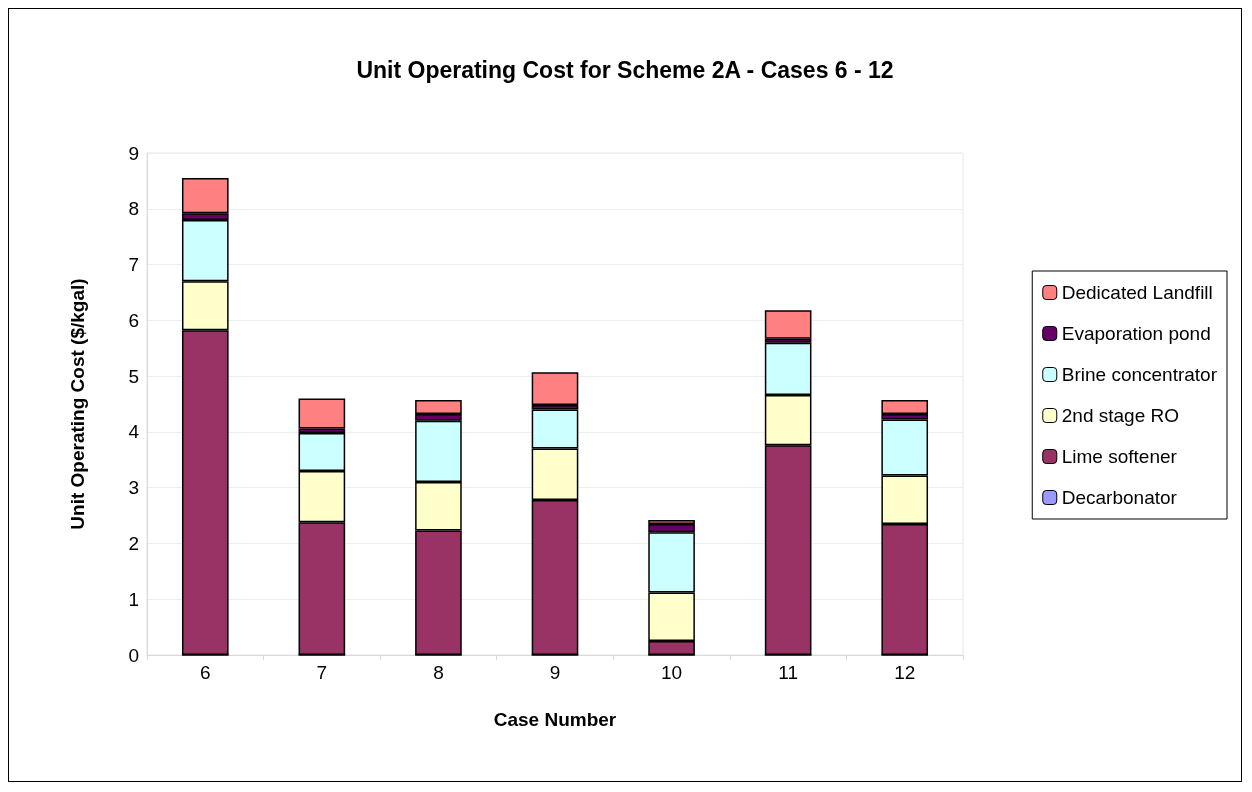  What do you see at coordinates (133, 543) in the screenshot?
I see `y-tick-label: 2` at bounding box center [133, 543].